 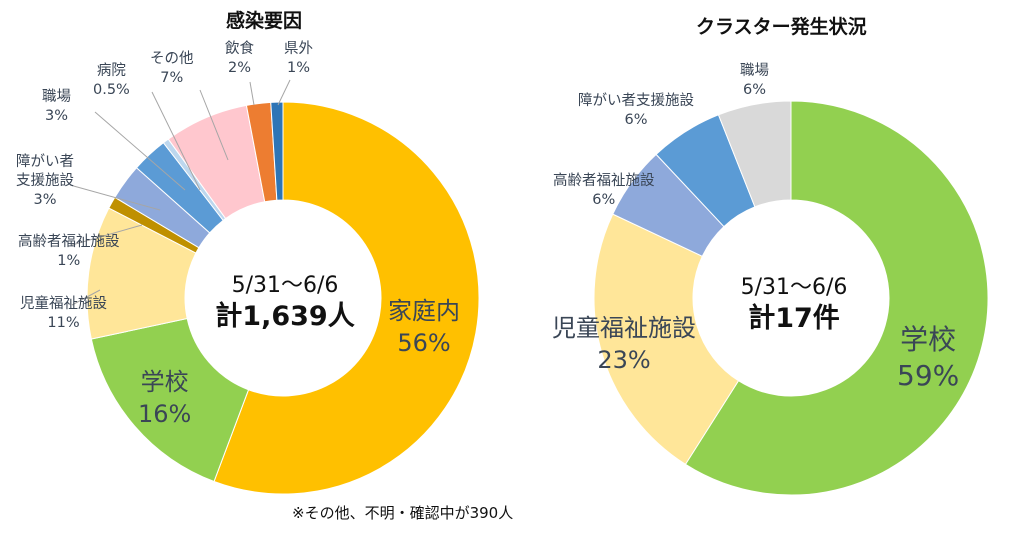 What do you see at coordinates (424, 327) in the screenshot?
I see `label-katei: 家庭内 56%` at bounding box center [424, 327].